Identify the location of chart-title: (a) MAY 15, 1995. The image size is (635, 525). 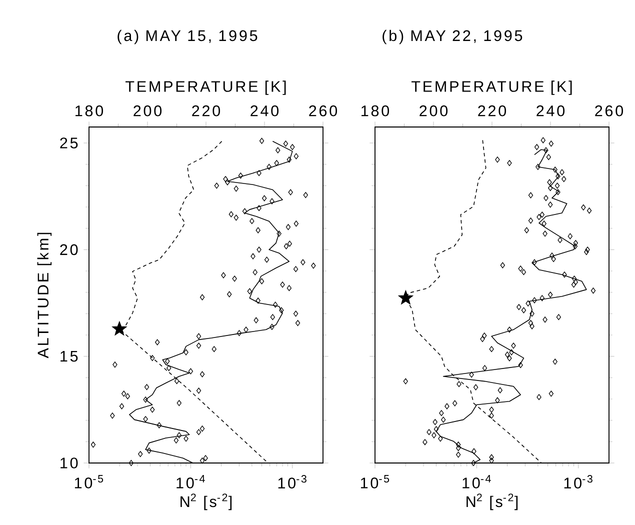
(188, 37).